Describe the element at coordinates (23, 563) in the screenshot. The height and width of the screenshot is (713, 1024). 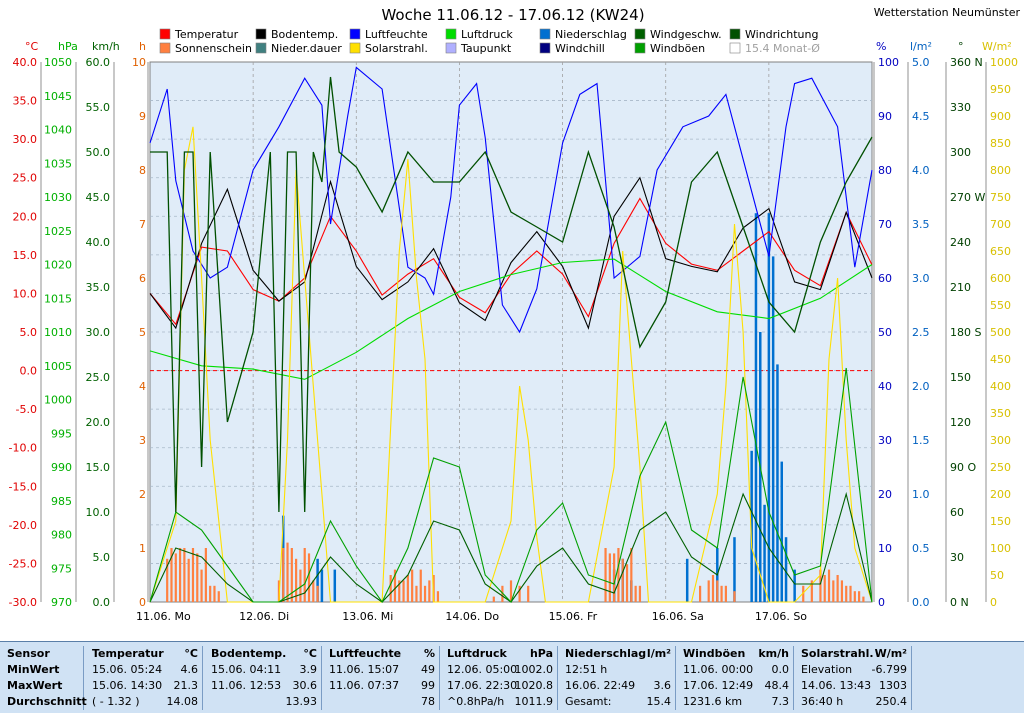
I see `temperature-tick-label: -25.0` at that location.